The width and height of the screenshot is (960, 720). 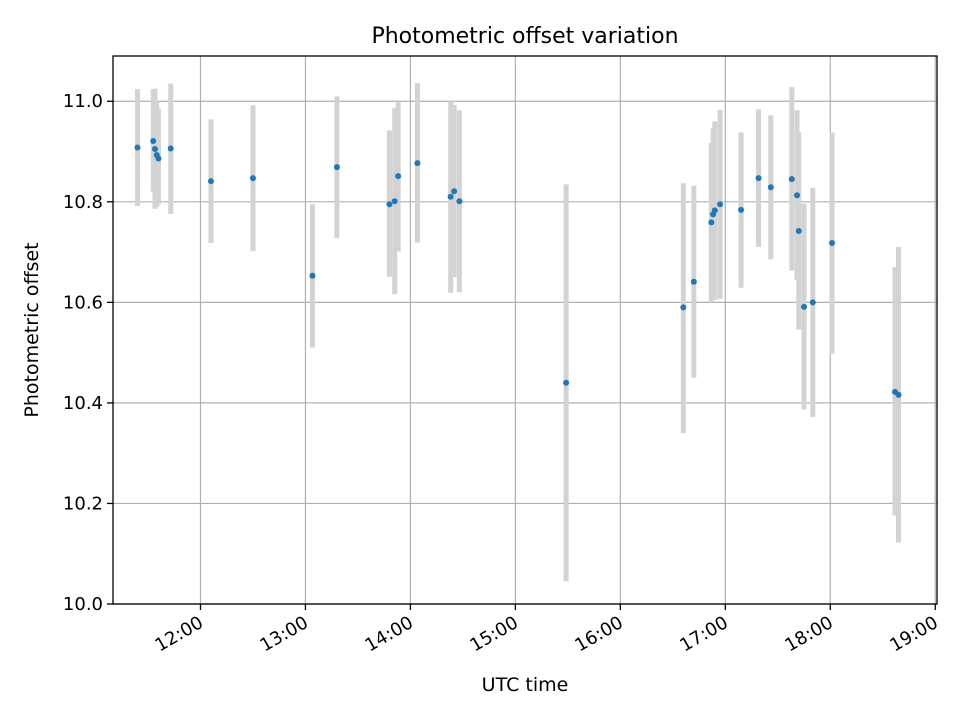 What do you see at coordinates (83, 101) in the screenshot?
I see `y-tick-label: 11.0` at bounding box center [83, 101].